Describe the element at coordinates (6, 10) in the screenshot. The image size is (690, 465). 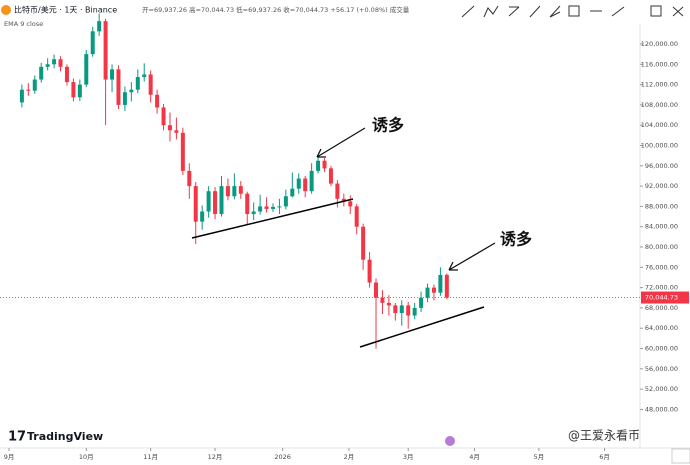
I see `symbol-icon` at that location.